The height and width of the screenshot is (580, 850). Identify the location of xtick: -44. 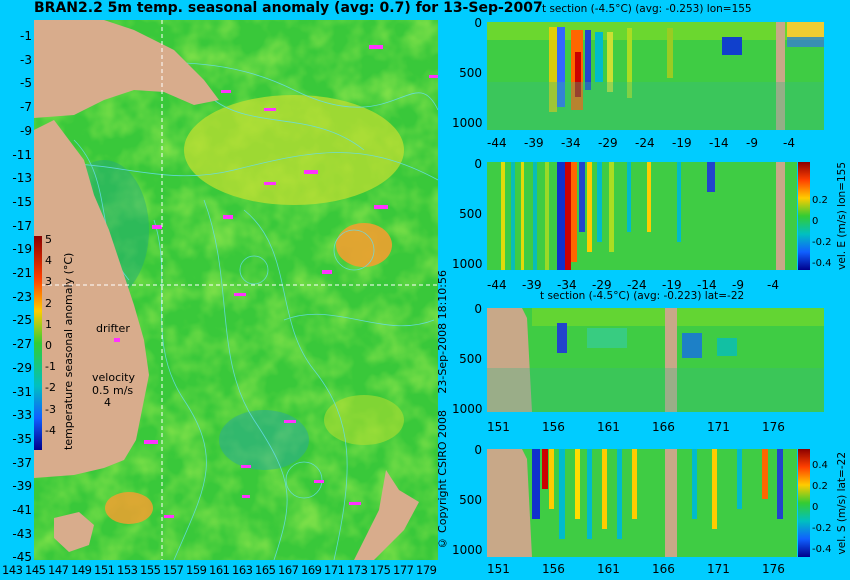
(497, 143).